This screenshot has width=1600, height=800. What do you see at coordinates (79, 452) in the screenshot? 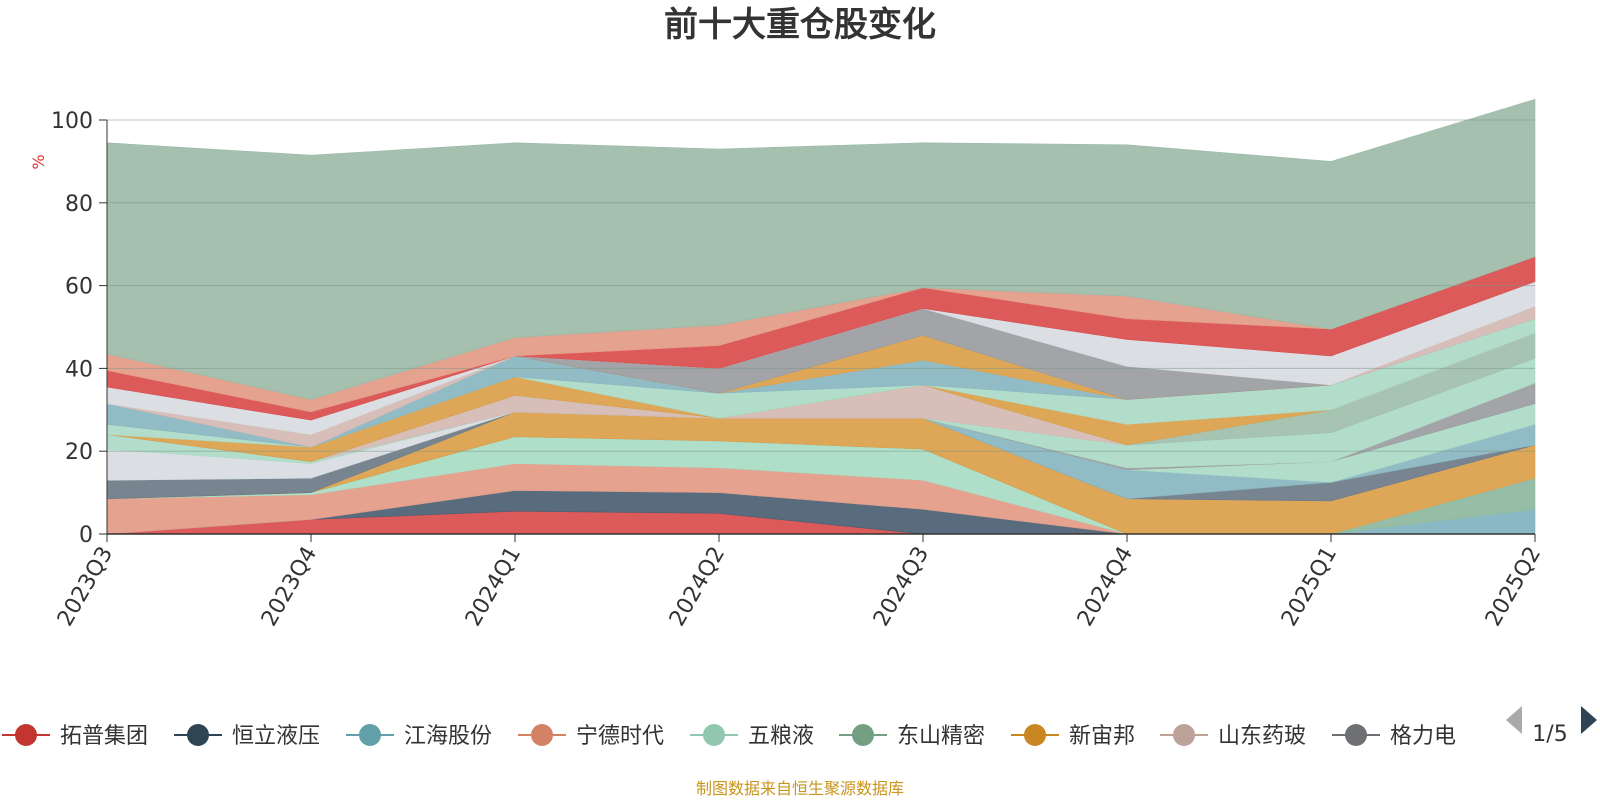
I see `y-tick-label-20: 20` at bounding box center [79, 452].